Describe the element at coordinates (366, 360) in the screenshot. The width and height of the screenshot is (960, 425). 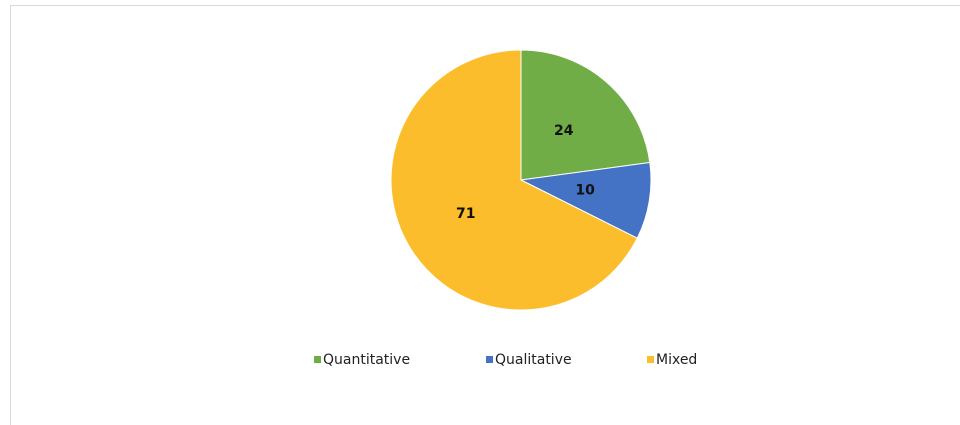
I see `legend-label: Quantitative` at that location.